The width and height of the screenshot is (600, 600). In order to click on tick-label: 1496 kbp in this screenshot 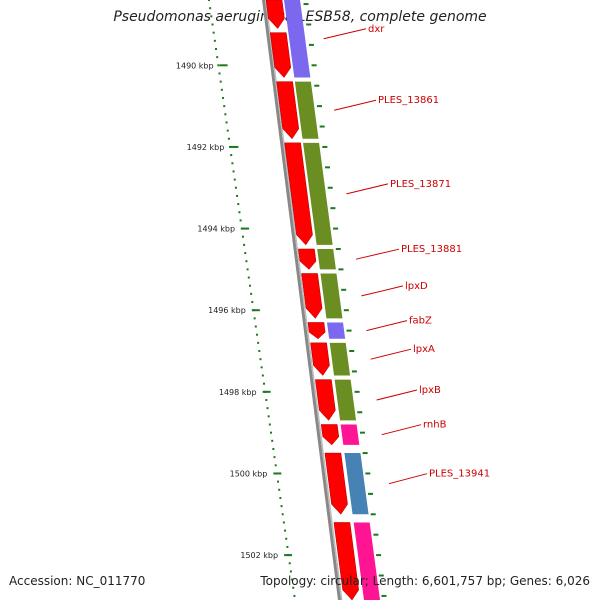, I will do `click(227, 310)`.